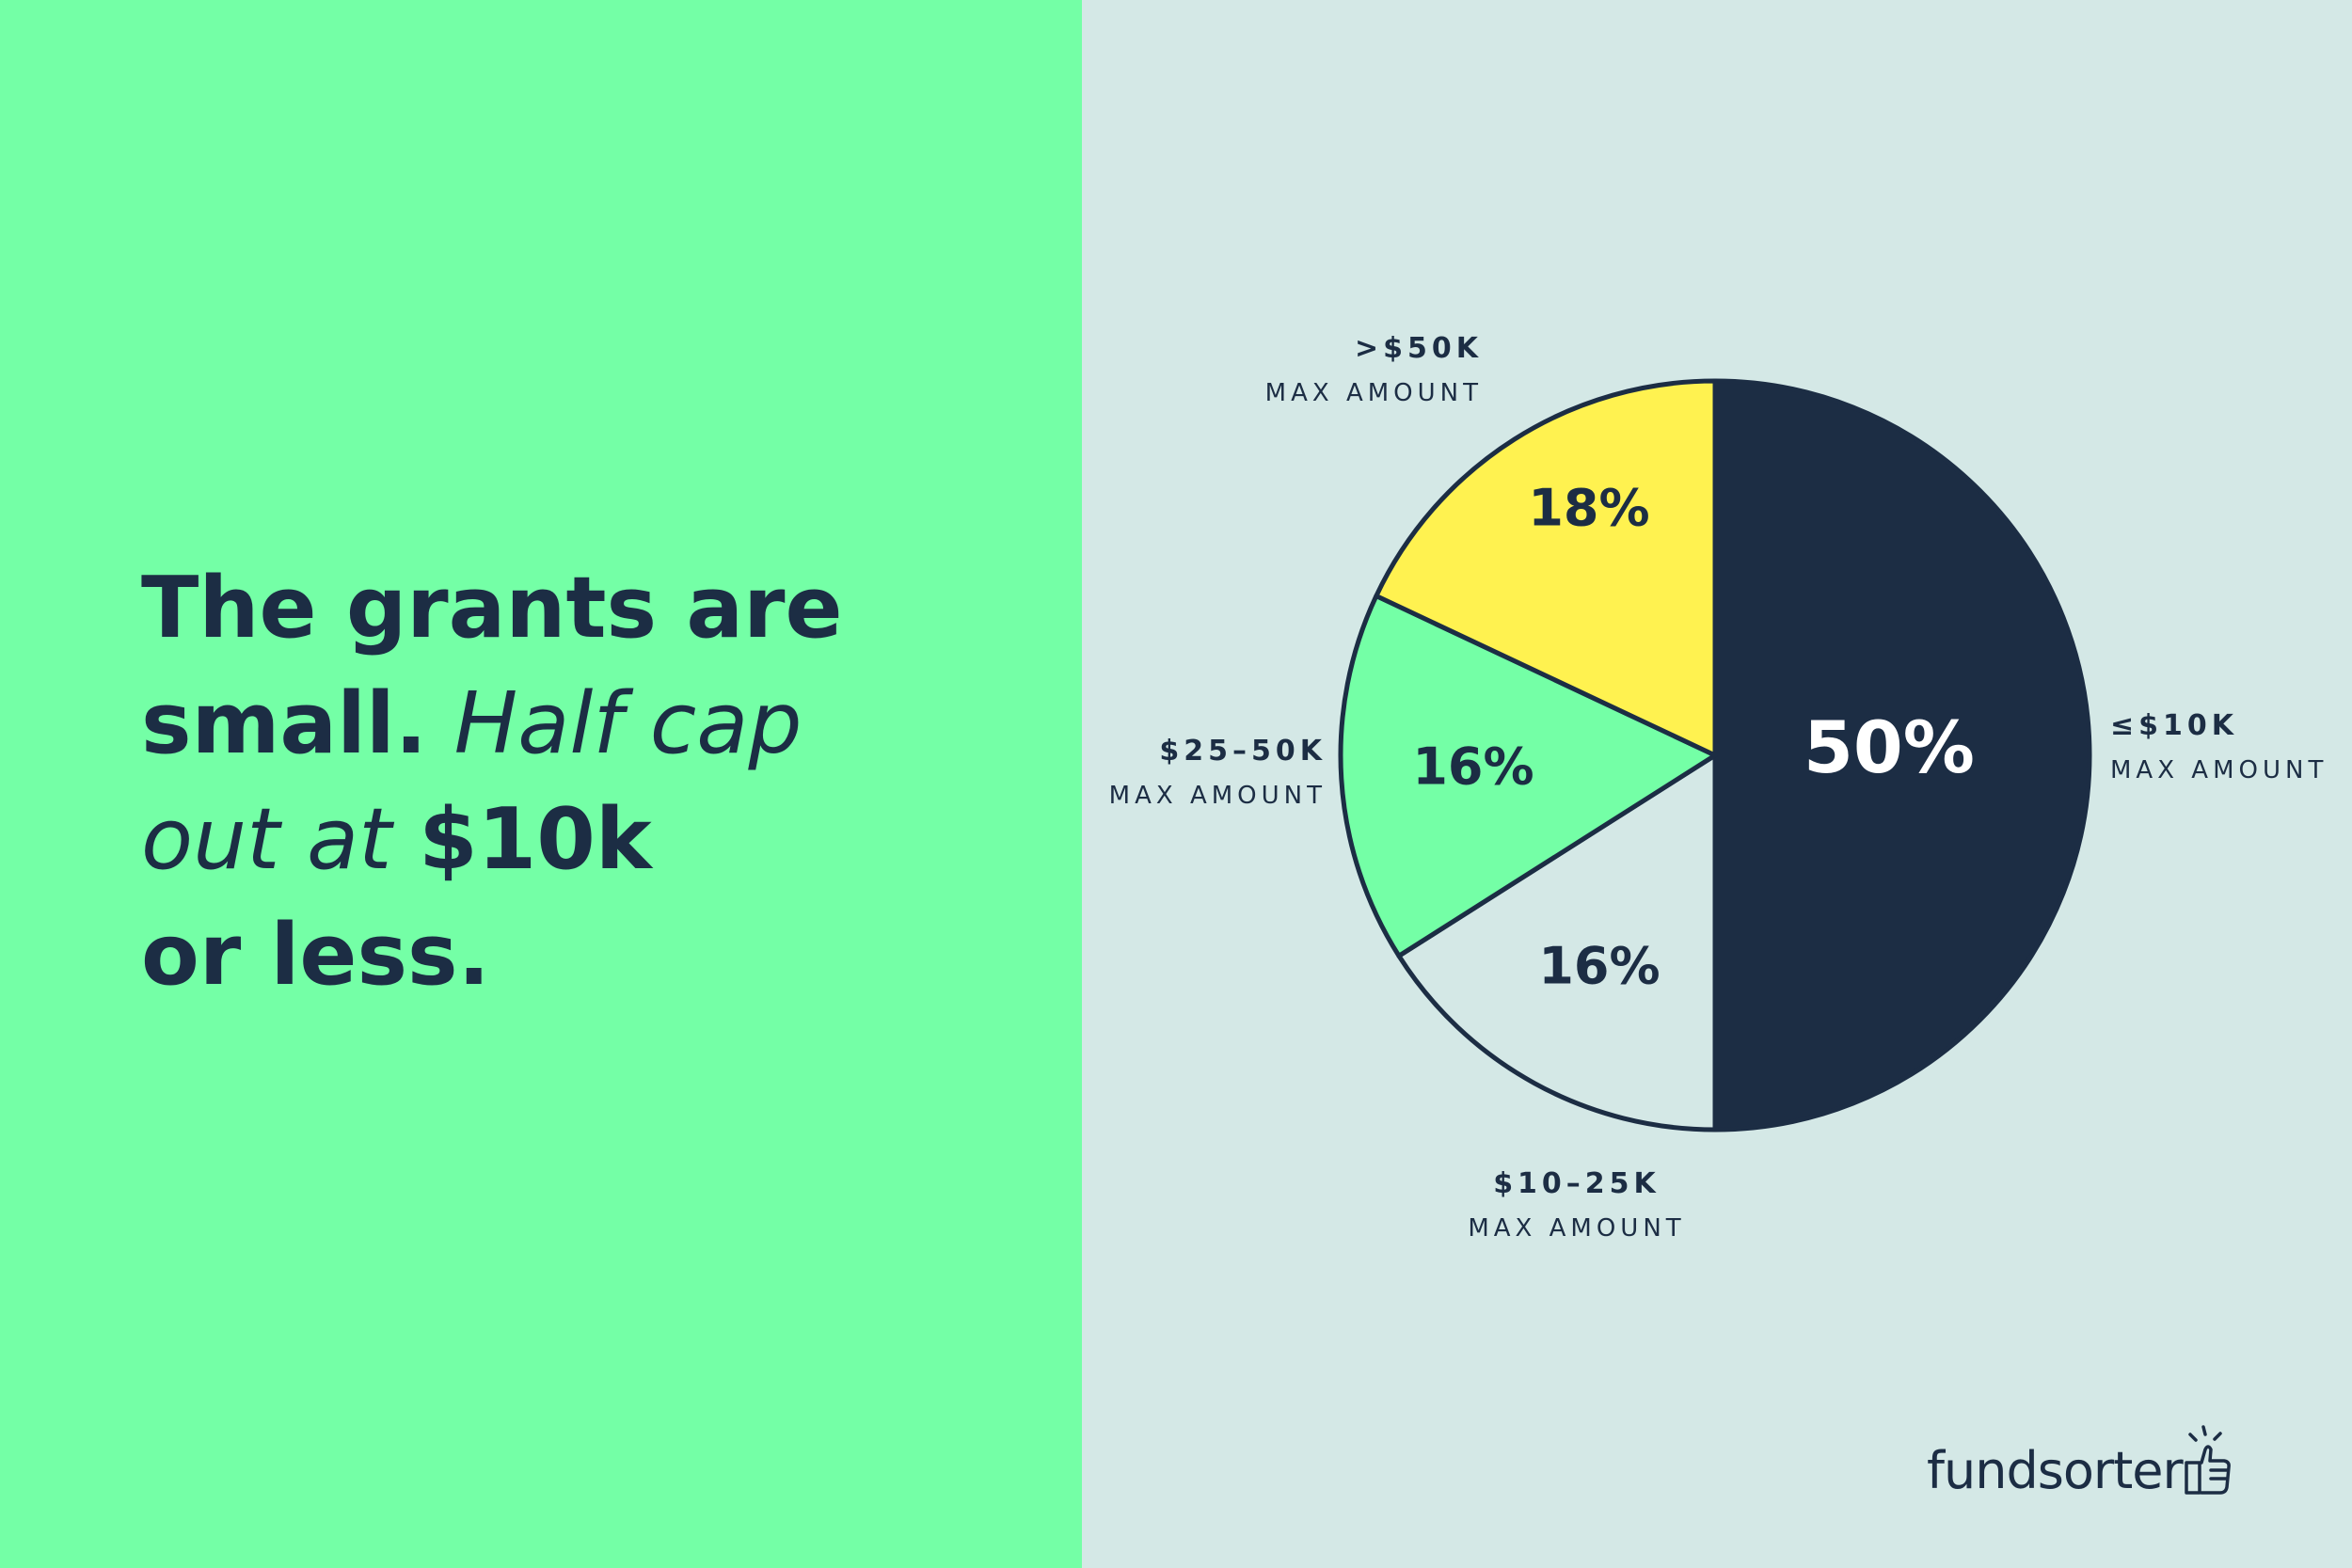 The width and height of the screenshot is (2352, 1568). Describe the element at coordinates (1889, 747) in the screenshot. I see `slice-percent-label: 50%` at that location.